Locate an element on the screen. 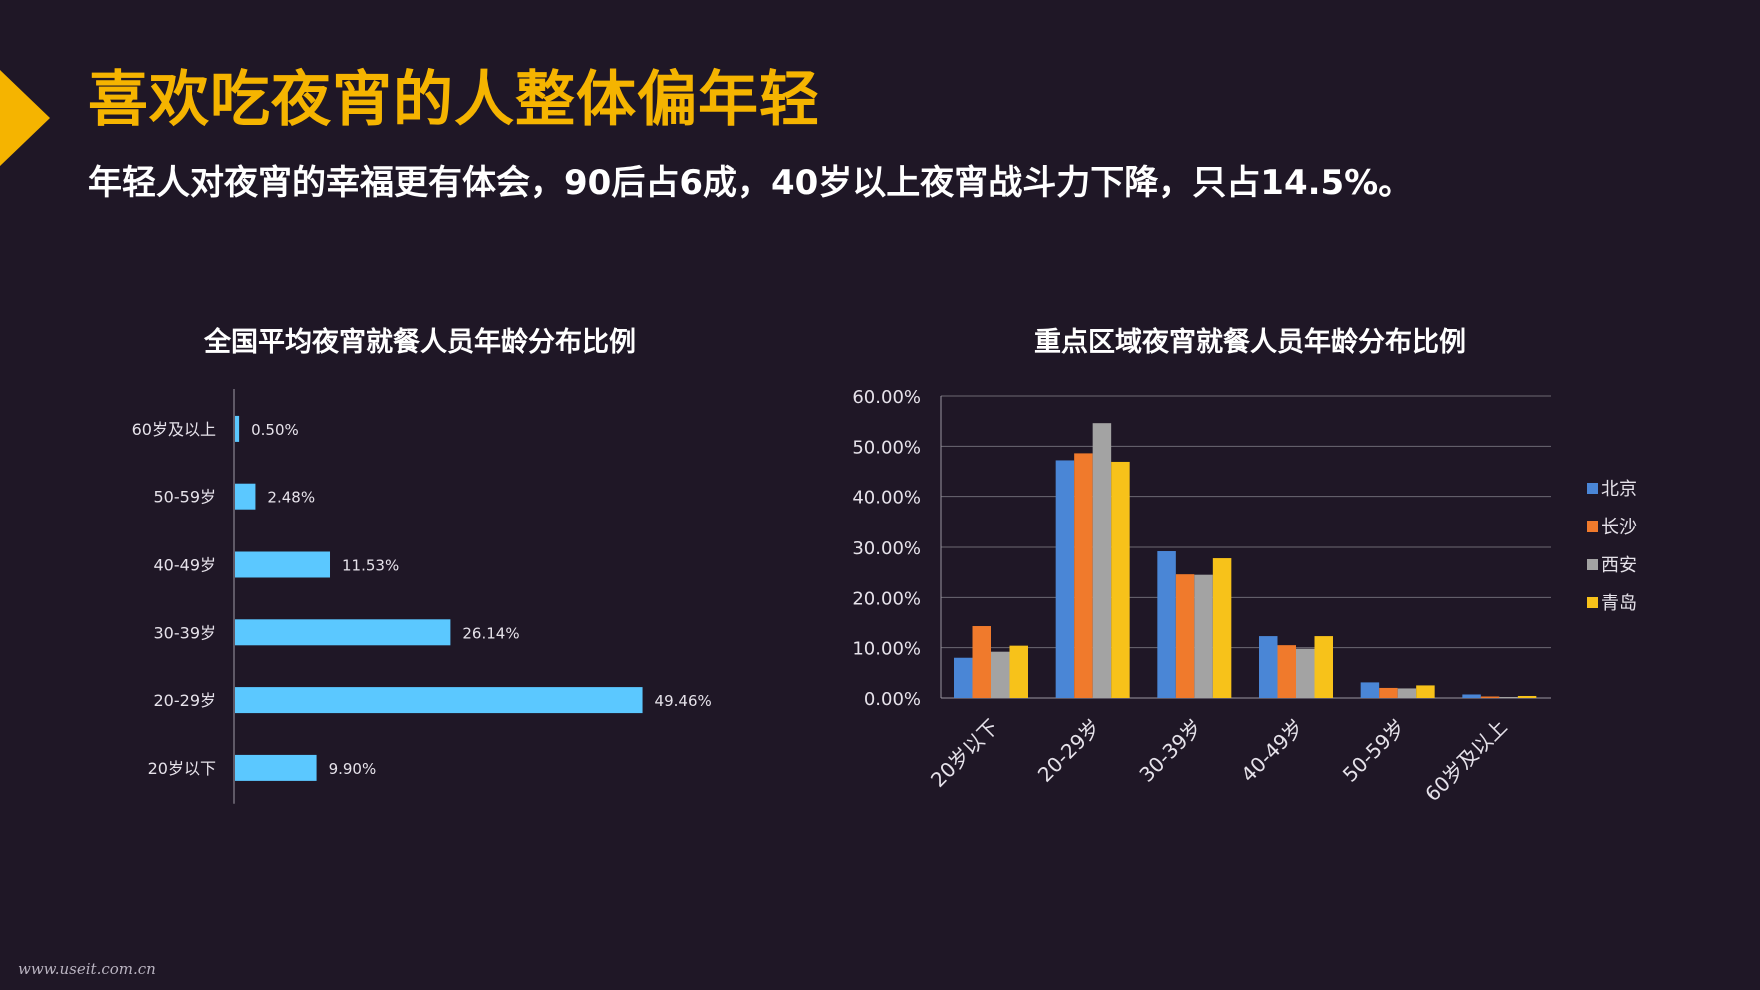 The image size is (1760, 990). x-tick-label: 30-39岁 is located at coordinates (1170, 751).